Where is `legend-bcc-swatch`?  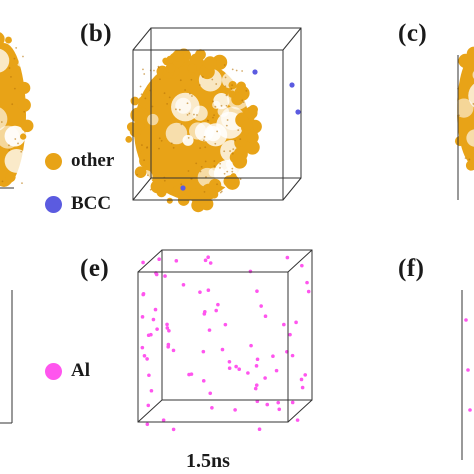
legend-bcc-swatch is located at coordinates (53, 204).